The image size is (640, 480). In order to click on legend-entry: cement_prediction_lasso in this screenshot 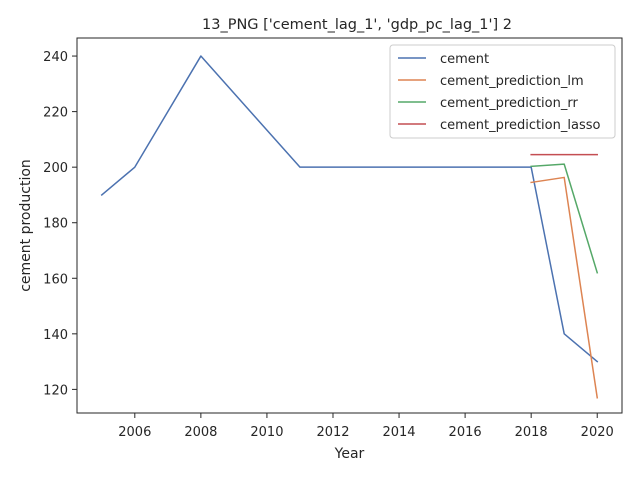, I will do `click(520, 125)`.